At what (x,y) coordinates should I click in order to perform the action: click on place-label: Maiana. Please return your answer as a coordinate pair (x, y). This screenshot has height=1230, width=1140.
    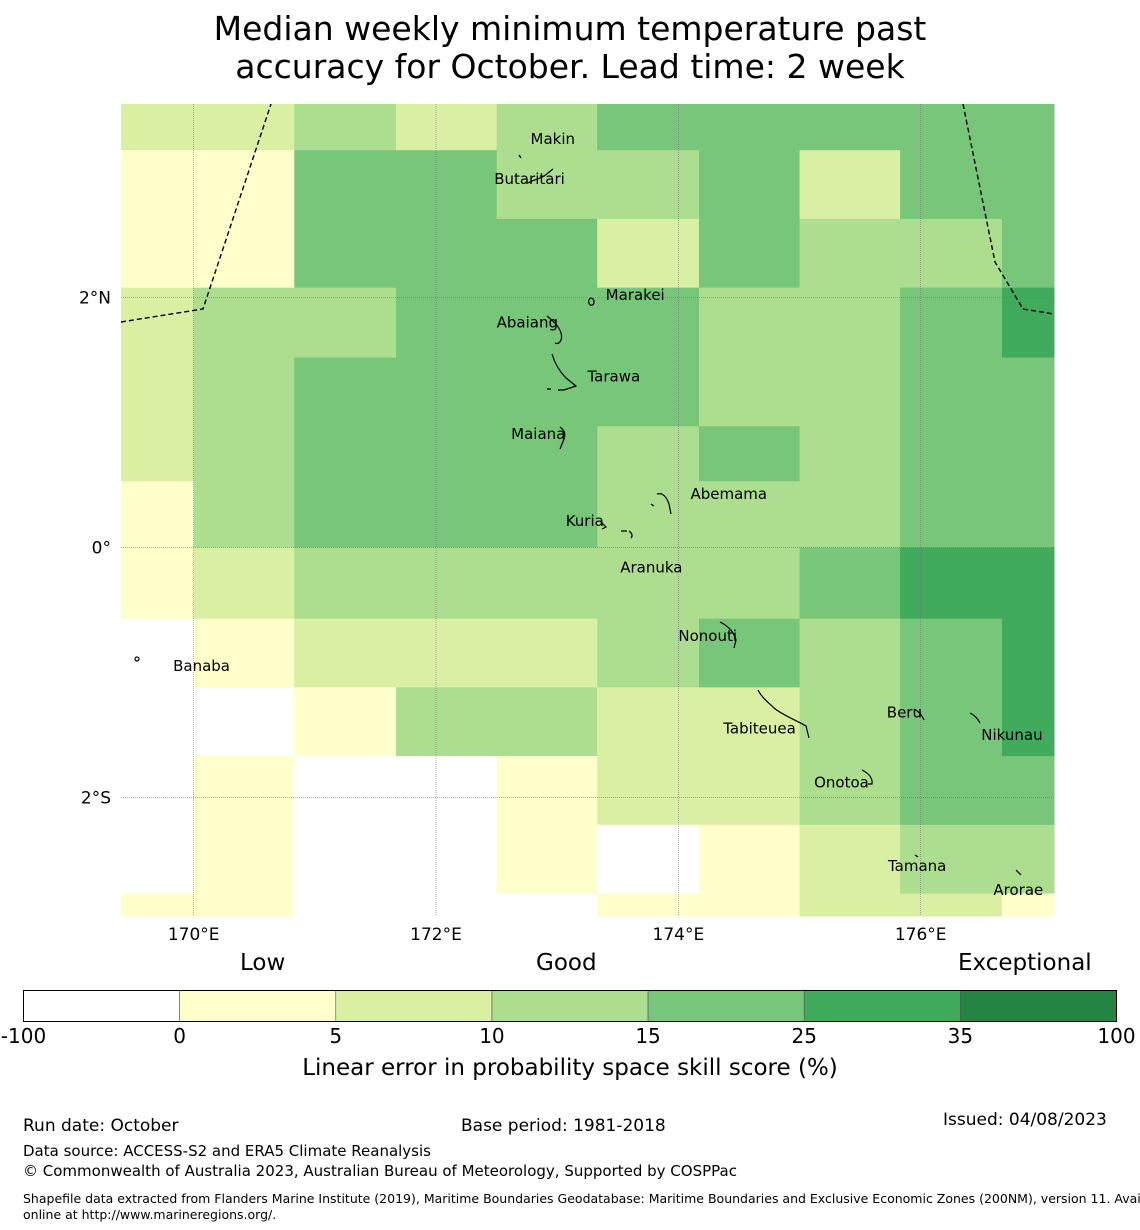
    Looking at the image, I should click on (538, 434).